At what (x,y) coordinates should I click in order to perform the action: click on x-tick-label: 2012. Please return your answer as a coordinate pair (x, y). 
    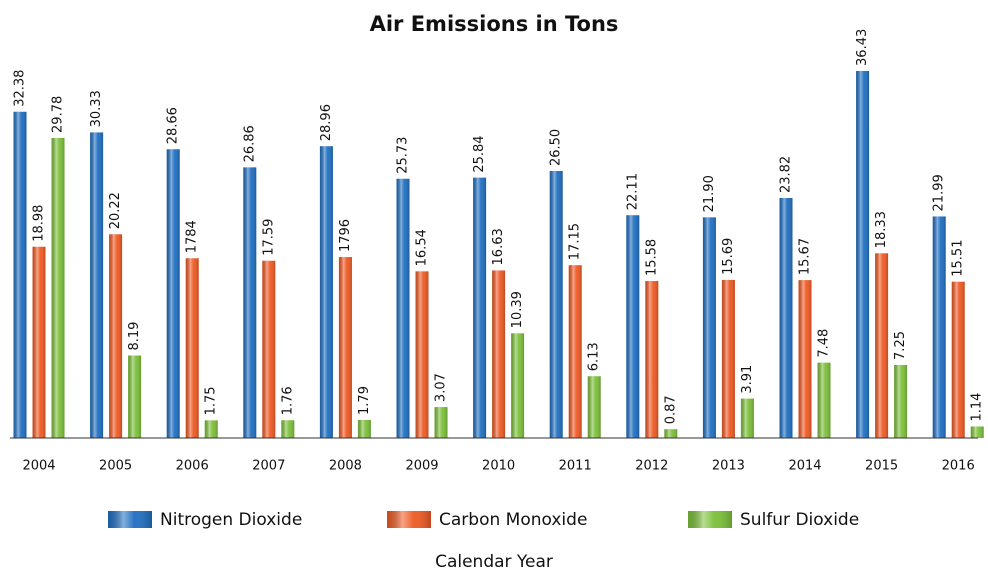
    Looking at the image, I should click on (651, 466).